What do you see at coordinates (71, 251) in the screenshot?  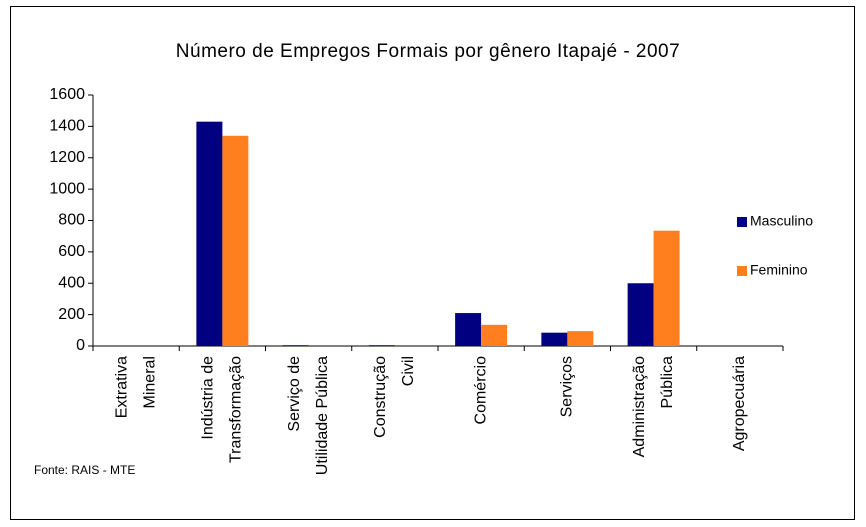 I see `y-tick-label: 600` at bounding box center [71, 251].